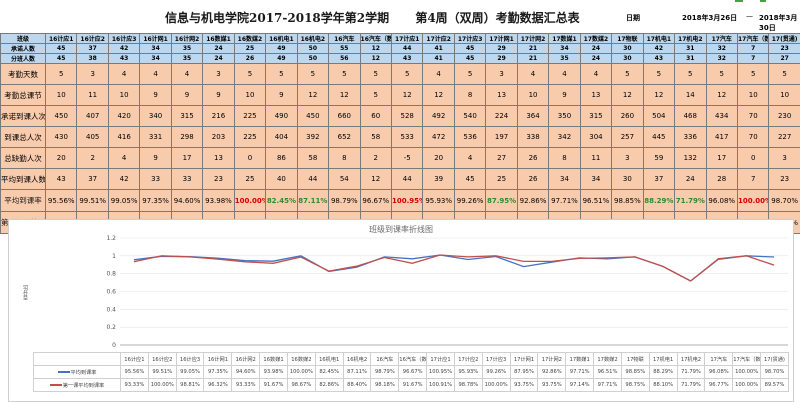  Describe the element at coordinates (111, 292) in the screenshot. I see `y-tick-label: 0.6` at that location.